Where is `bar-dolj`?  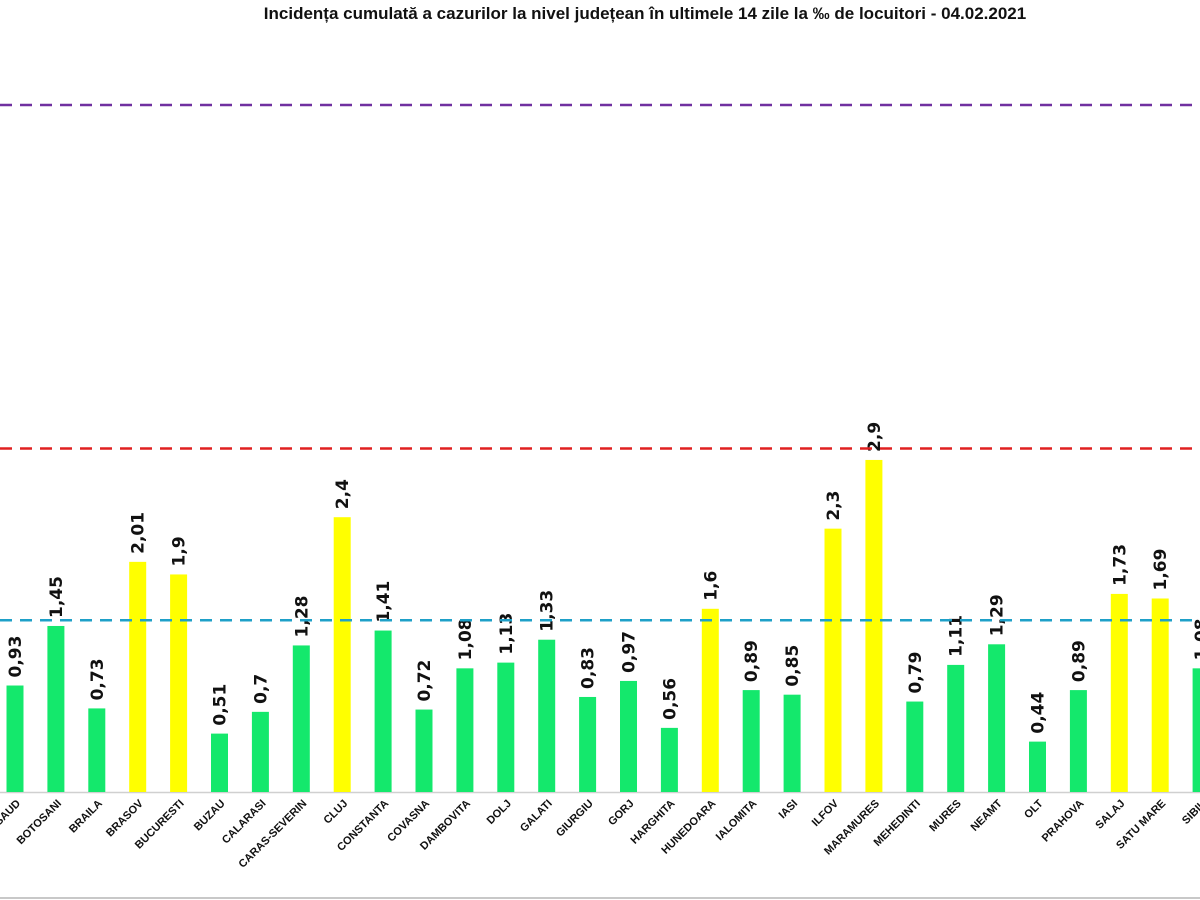 bar-dolj is located at coordinates (506, 727).